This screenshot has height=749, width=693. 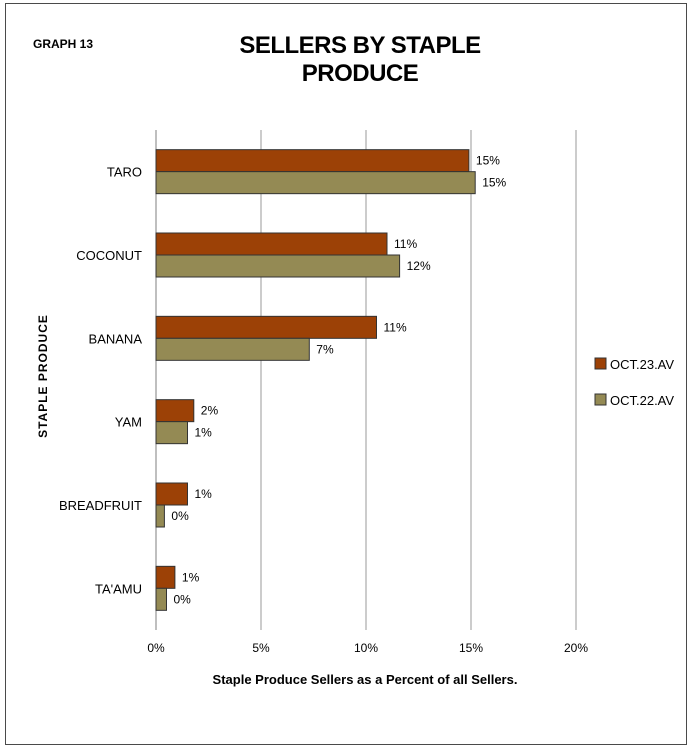 I want to click on x-tick-labels: 0% 5% 10% 15% 20%, so click(x=367, y=648).